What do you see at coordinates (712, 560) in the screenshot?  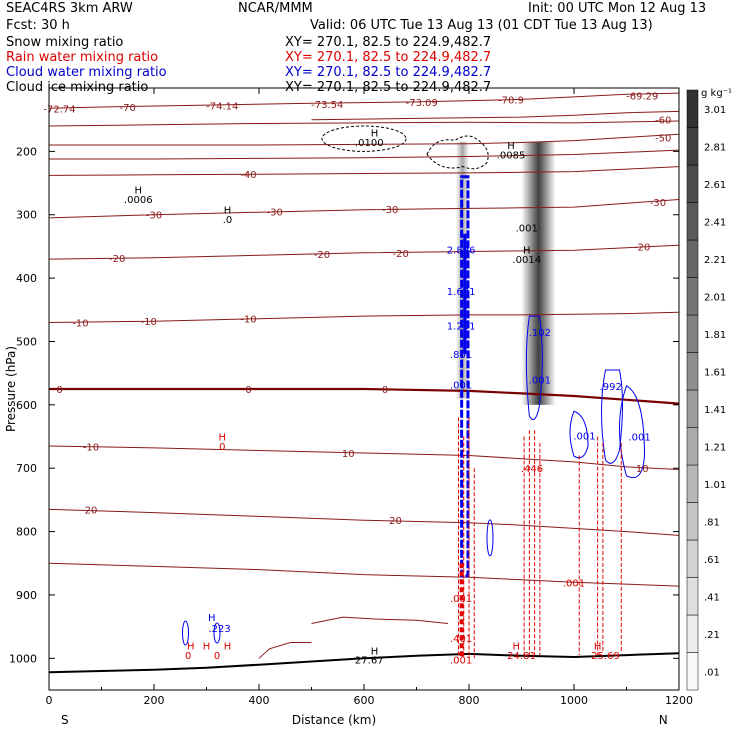 I see `colorbar-label-3: .61` at bounding box center [712, 560].